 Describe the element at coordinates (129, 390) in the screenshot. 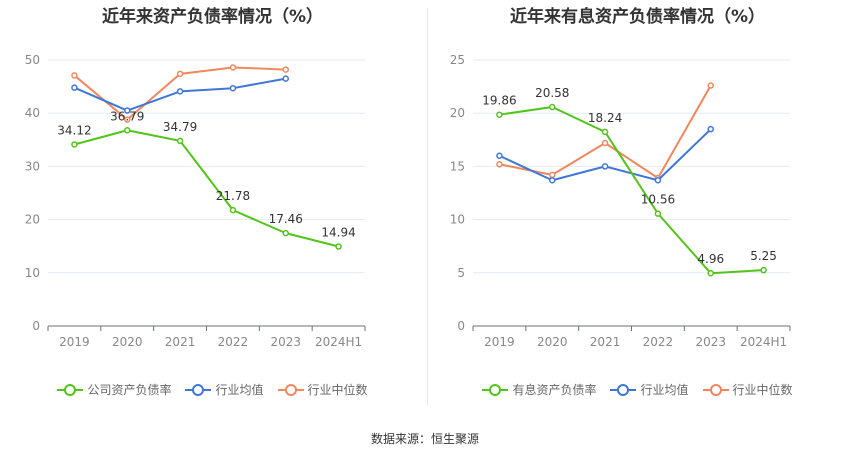

I see `legend-label: 公司资产负债率` at that location.